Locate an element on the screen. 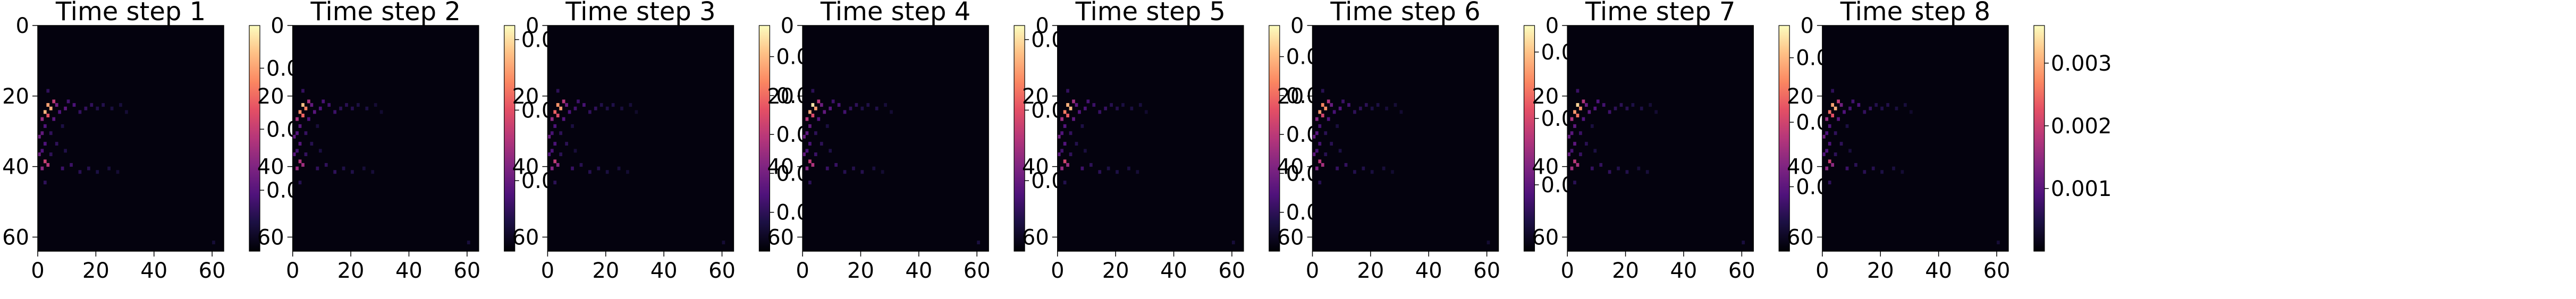 Image resolution: width=2576 pixels, height=299 pixels. panel-title: Time step 2 is located at coordinates (385, 14).